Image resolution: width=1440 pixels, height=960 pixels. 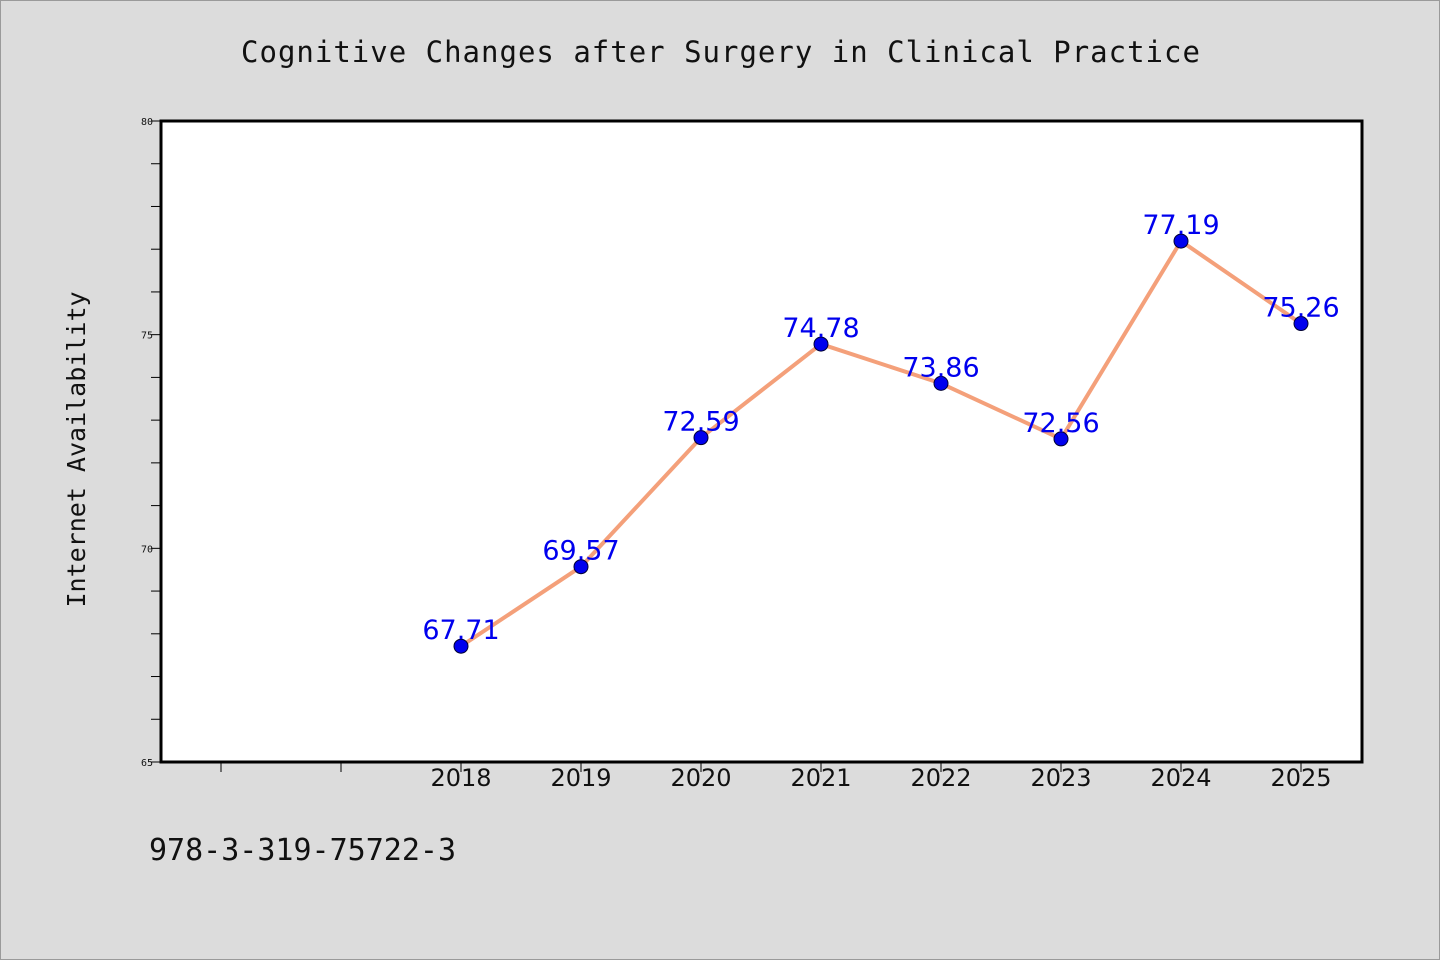 I want to click on data-label: 72.56, so click(x=1060, y=423).